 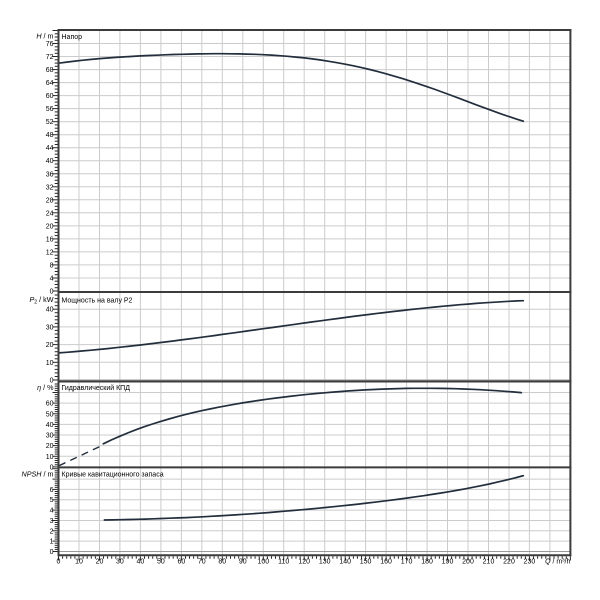 What do you see at coordinates (38, 473) in the screenshot?
I see `svg-text: NPSH / m` at bounding box center [38, 473].